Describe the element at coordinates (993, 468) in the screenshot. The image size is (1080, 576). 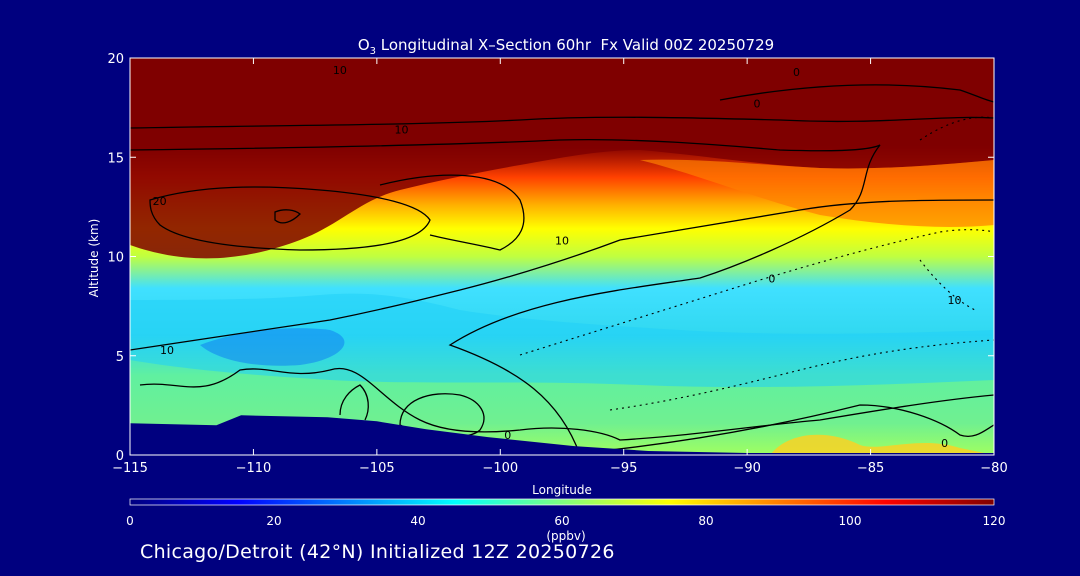
I see `x-tick-label: −80` at that location.